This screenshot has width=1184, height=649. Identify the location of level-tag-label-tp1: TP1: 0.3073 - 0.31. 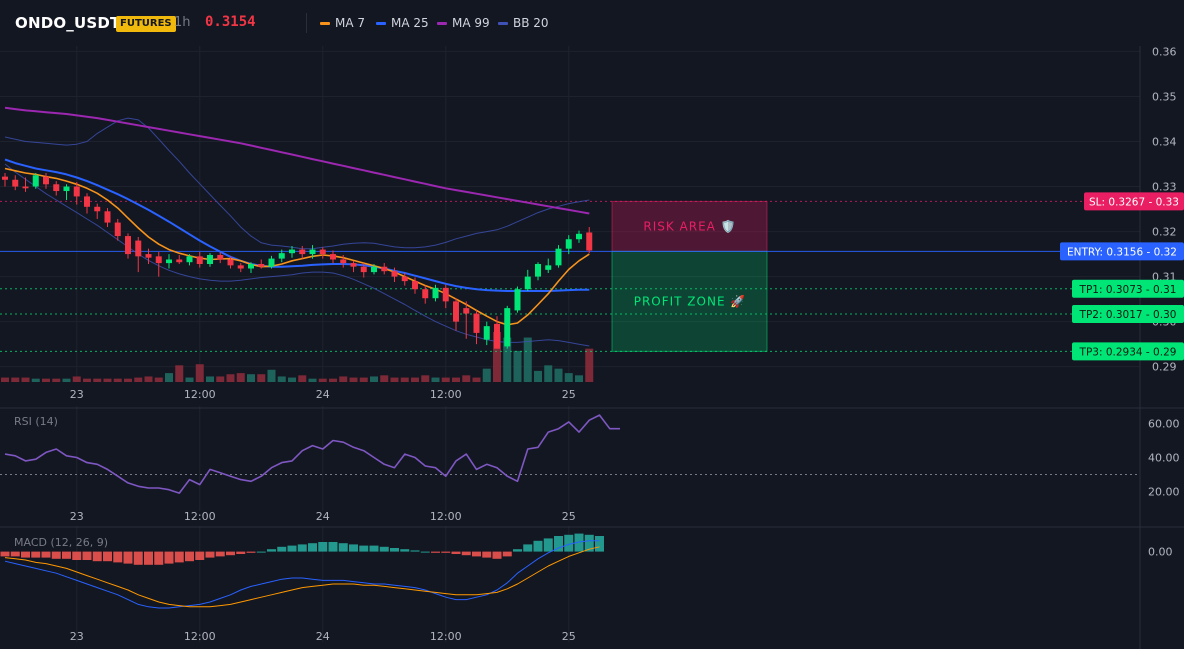
(1128, 290).